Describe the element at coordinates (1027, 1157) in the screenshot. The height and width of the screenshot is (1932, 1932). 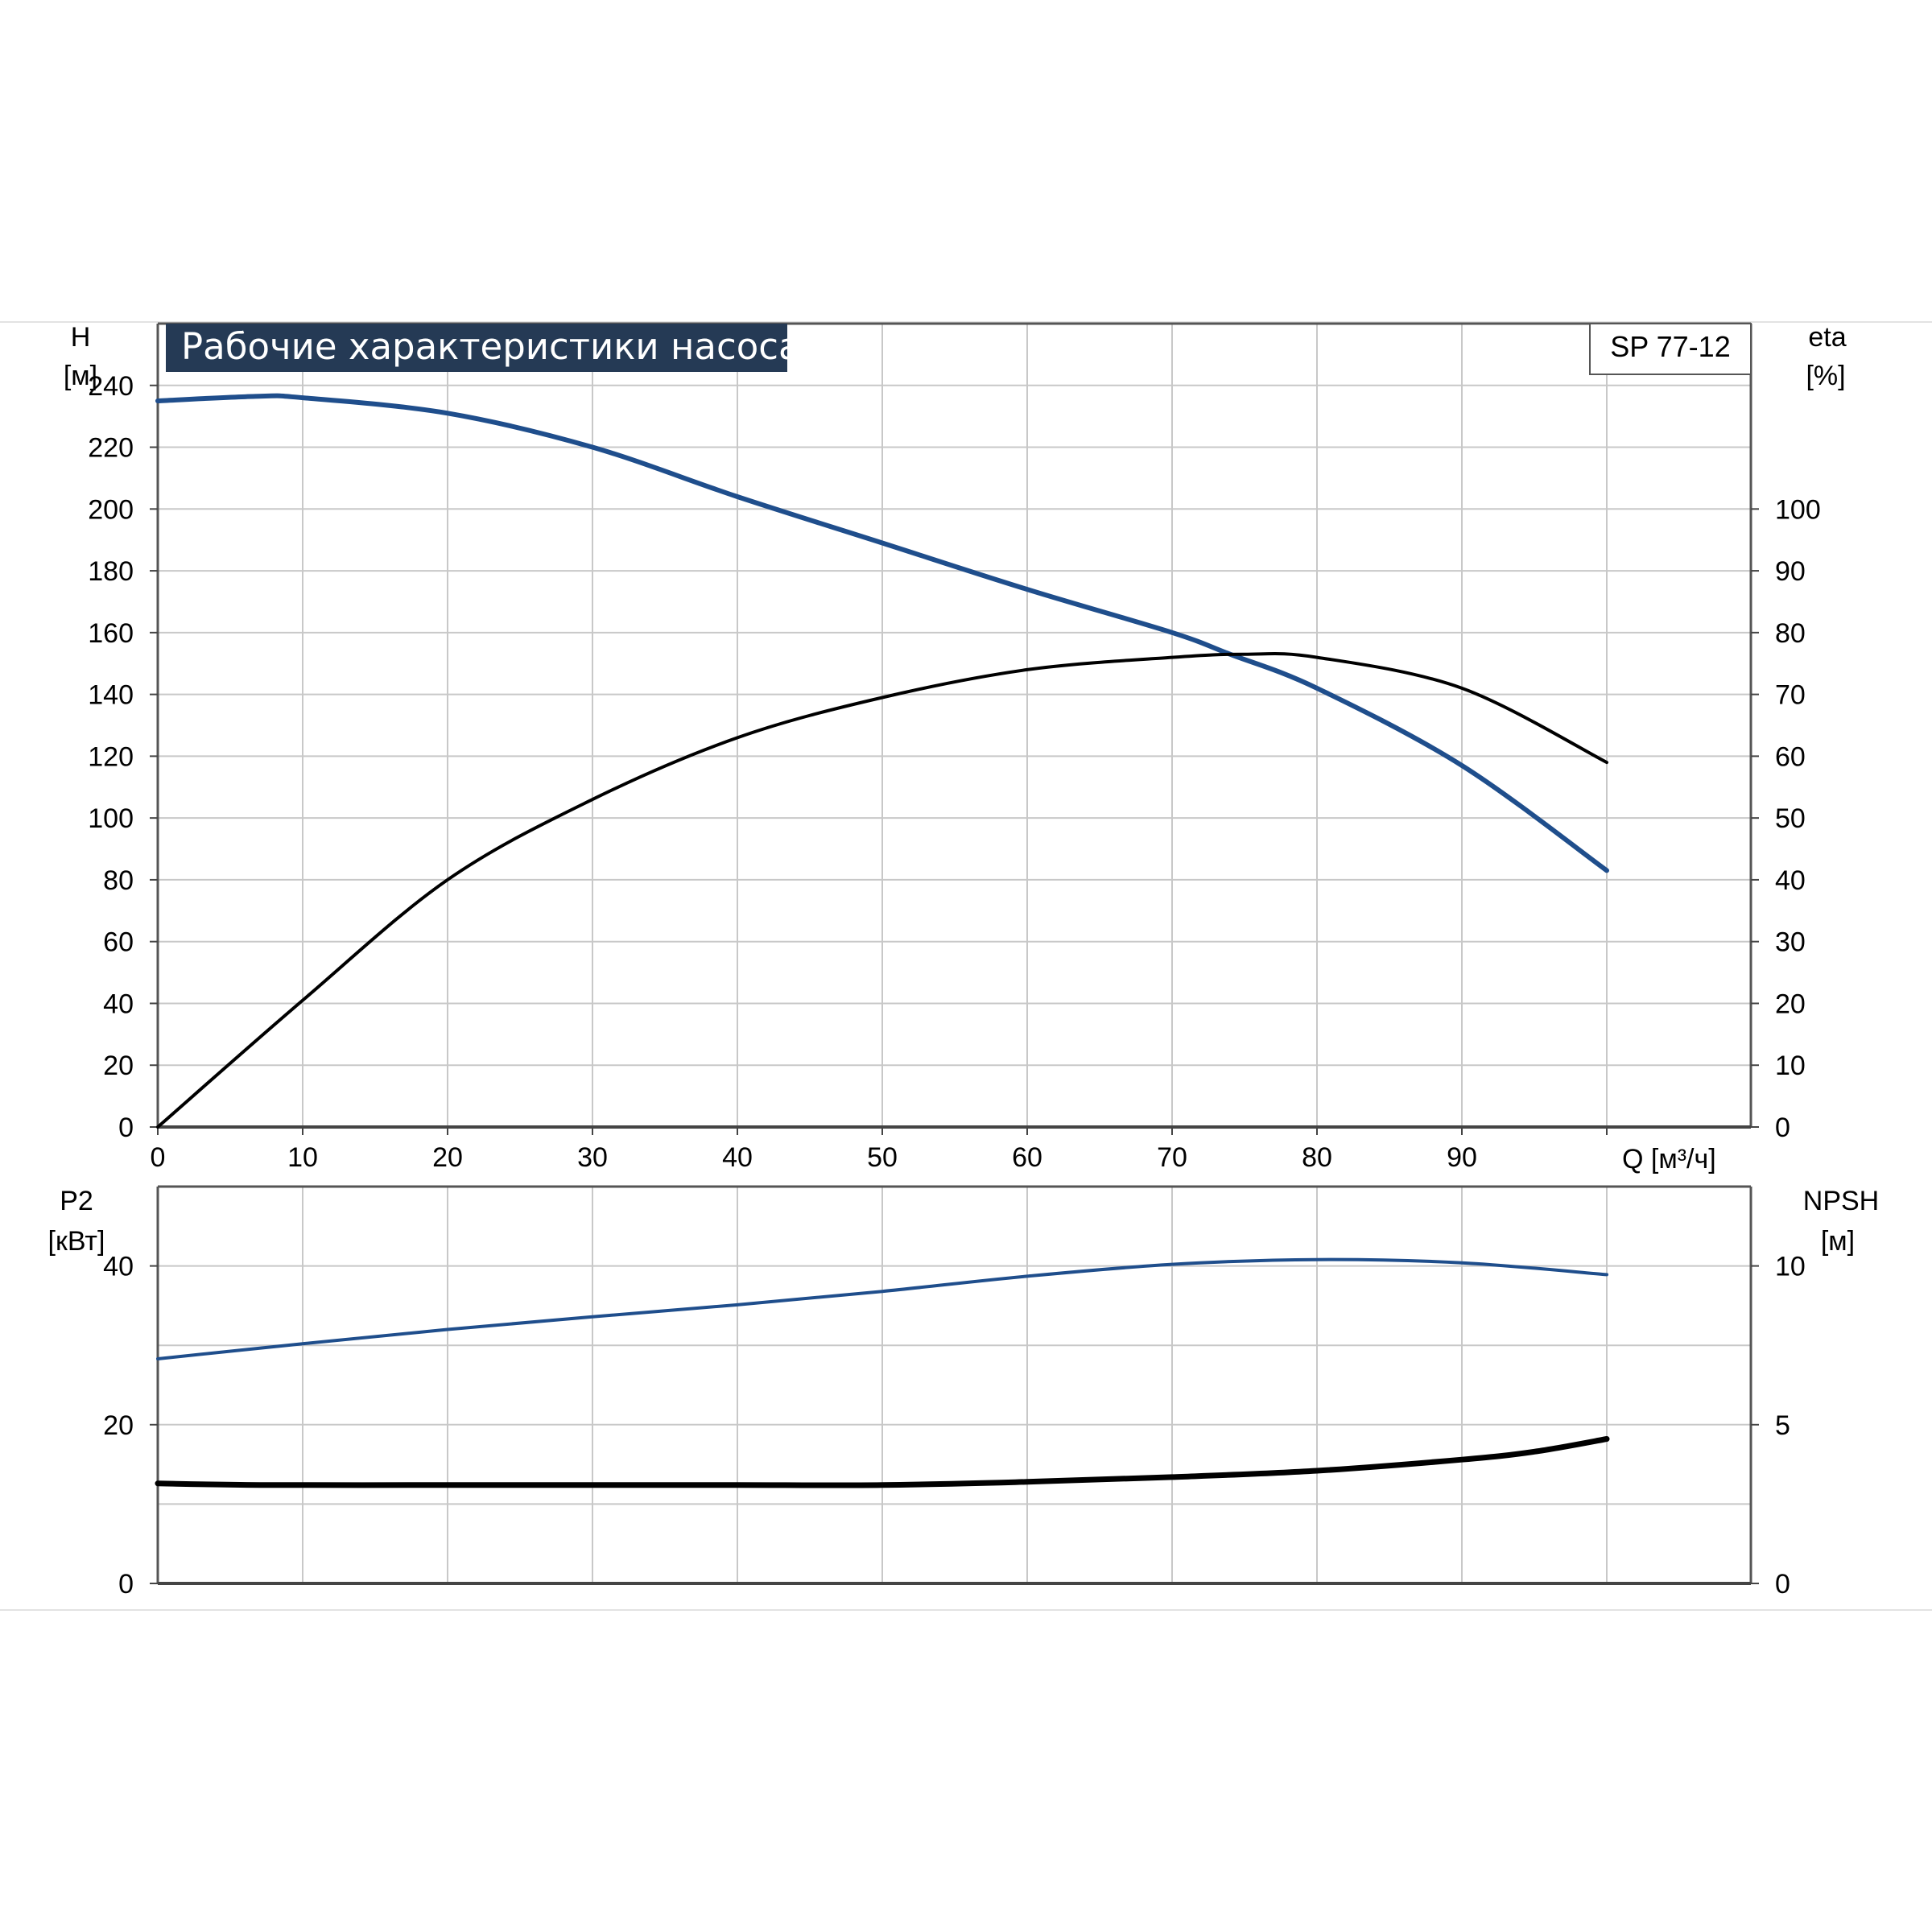
I see `x-tick-label: 60` at that location.